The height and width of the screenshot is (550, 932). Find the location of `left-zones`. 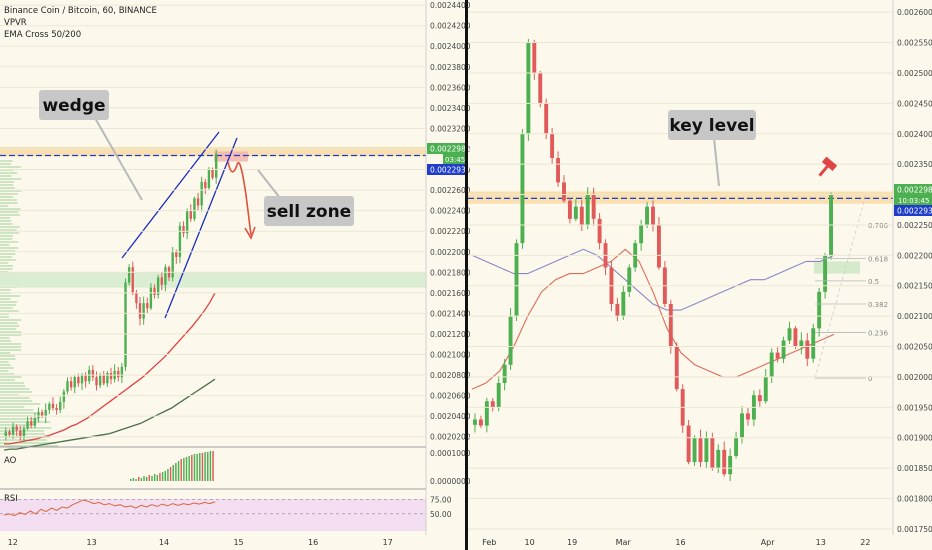

left-zones is located at coordinates (213, 217).